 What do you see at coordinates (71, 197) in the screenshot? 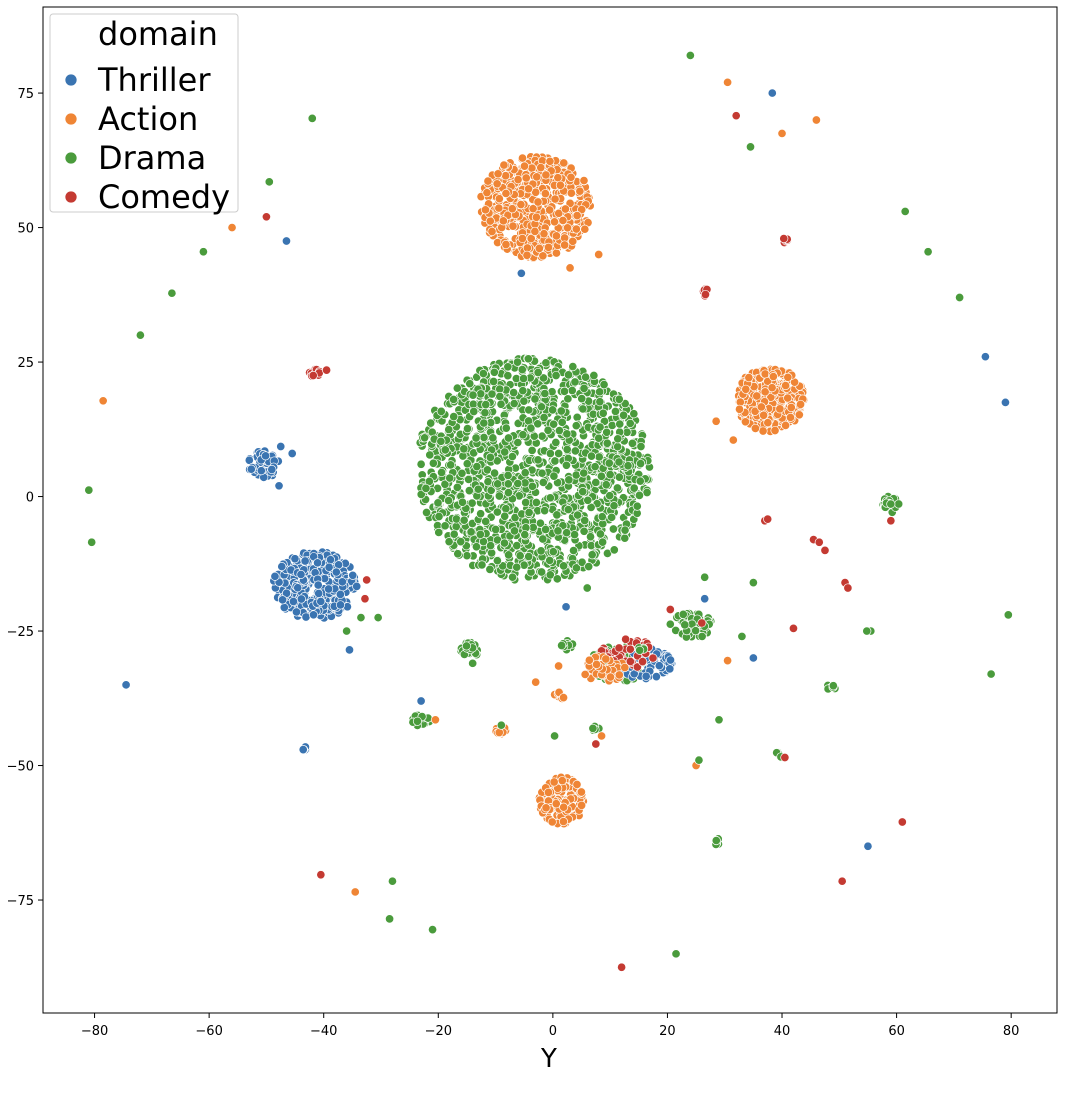
I see `legend-marker-comedy` at bounding box center [71, 197].